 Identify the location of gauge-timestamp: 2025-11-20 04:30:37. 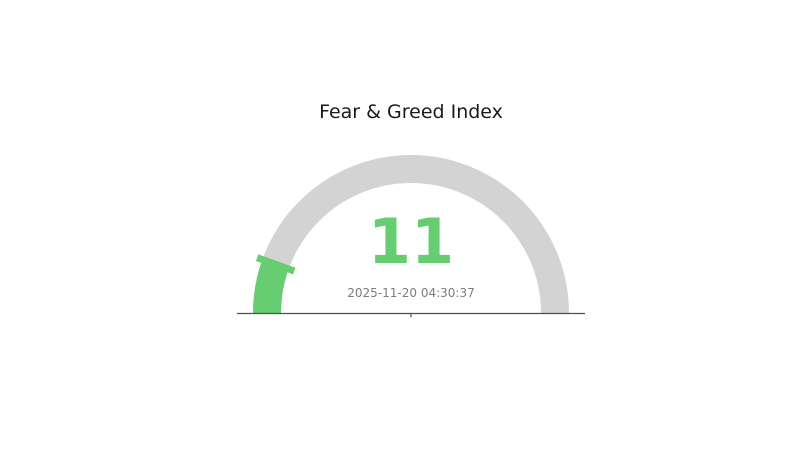
(411, 293).